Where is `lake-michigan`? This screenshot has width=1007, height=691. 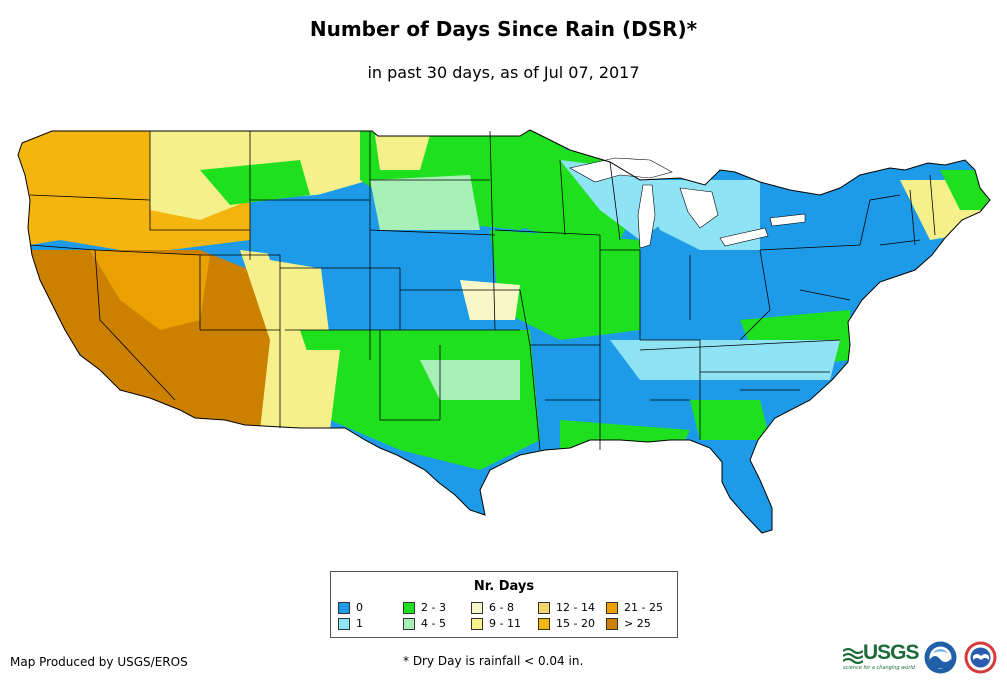
lake-michigan is located at coordinates (646, 216).